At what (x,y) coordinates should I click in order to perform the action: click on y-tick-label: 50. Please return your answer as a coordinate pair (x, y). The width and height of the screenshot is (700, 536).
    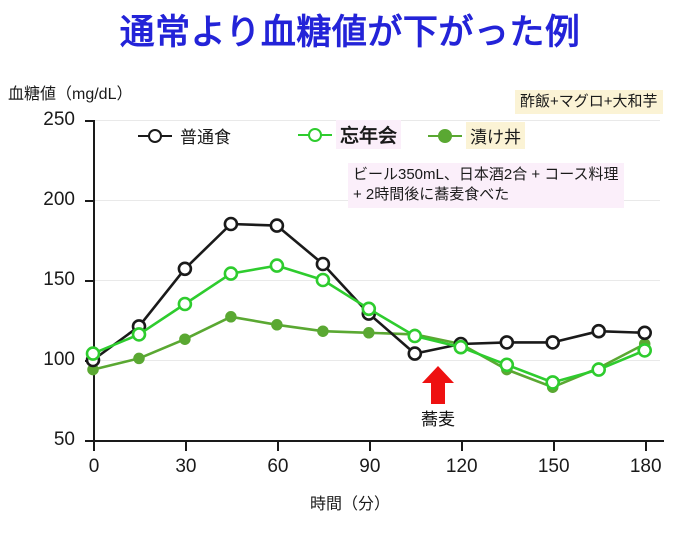
    Looking at the image, I should click on (64, 439).